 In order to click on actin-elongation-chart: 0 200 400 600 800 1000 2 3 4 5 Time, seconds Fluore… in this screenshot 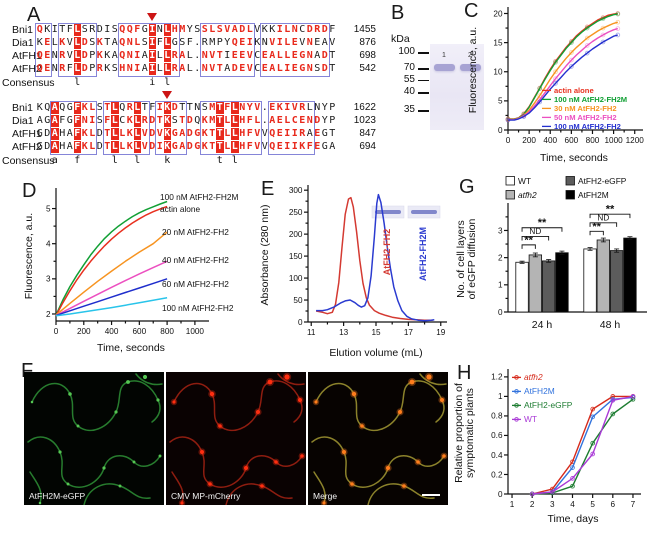, I will do `click(130, 271)`.